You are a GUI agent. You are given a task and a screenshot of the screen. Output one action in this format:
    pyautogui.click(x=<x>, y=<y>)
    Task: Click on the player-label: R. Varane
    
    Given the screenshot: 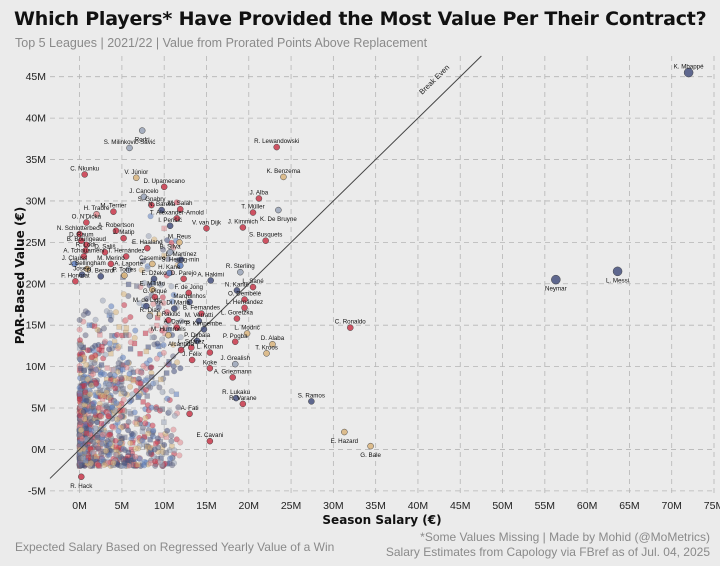 What is the action you would take?
    pyautogui.click(x=243, y=398)
    